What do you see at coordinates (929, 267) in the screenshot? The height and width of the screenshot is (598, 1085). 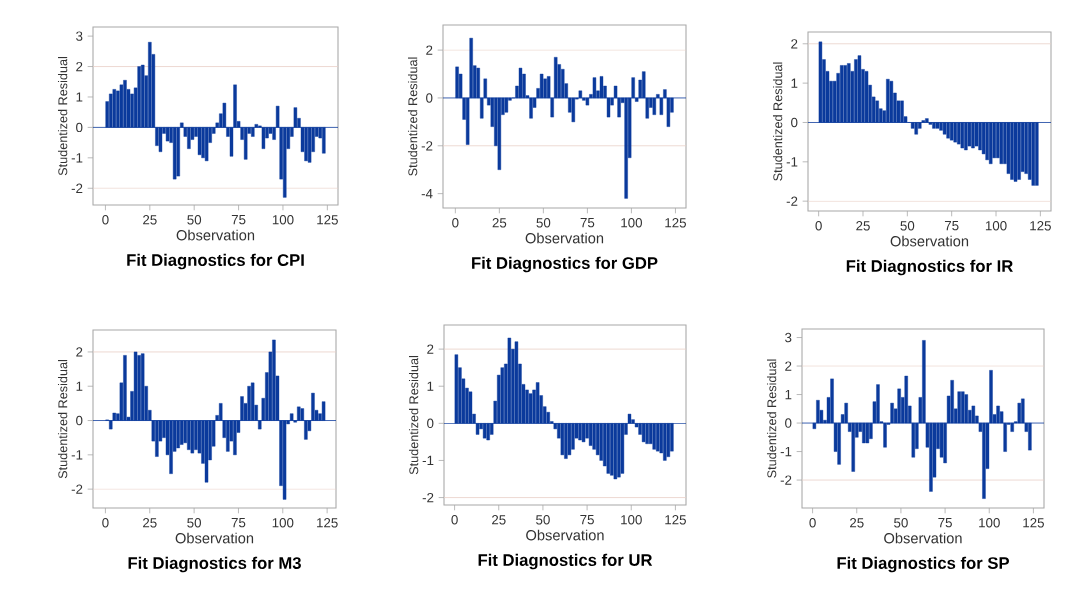 I see `text: Fit Diagnostics for IR` at bounding box center [929, 267].